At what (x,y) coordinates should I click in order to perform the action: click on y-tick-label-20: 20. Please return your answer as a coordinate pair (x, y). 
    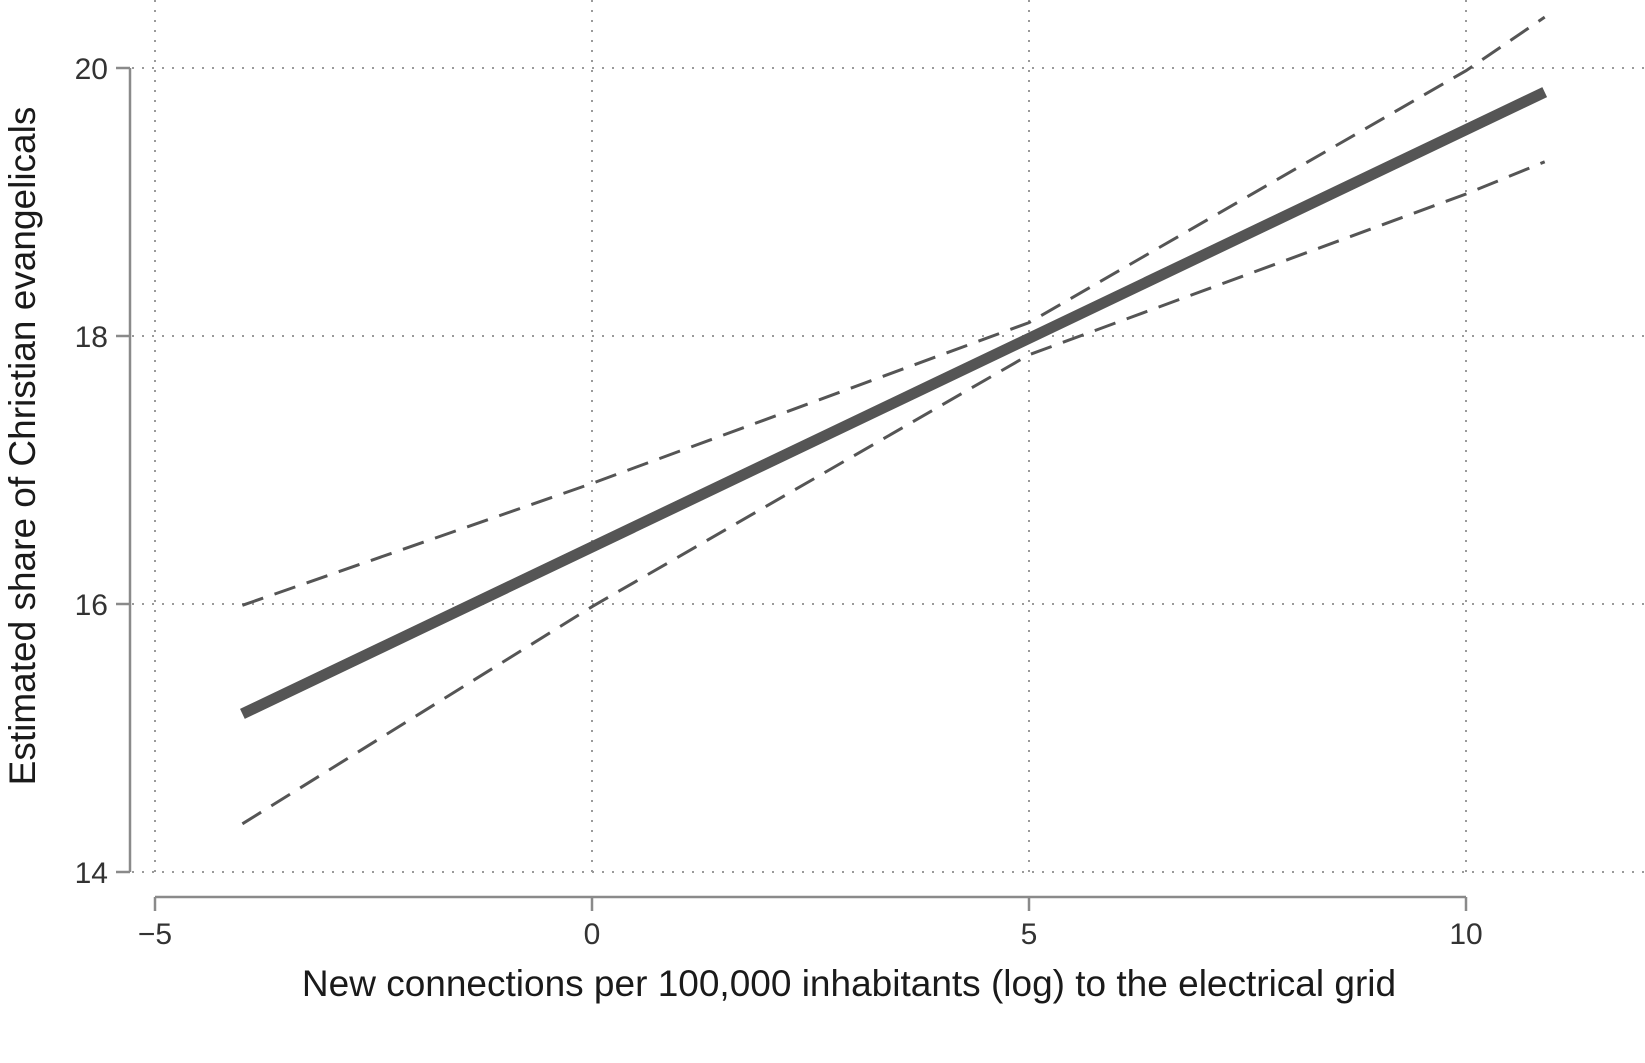
    Looking at the image, I should click on (91, 69).